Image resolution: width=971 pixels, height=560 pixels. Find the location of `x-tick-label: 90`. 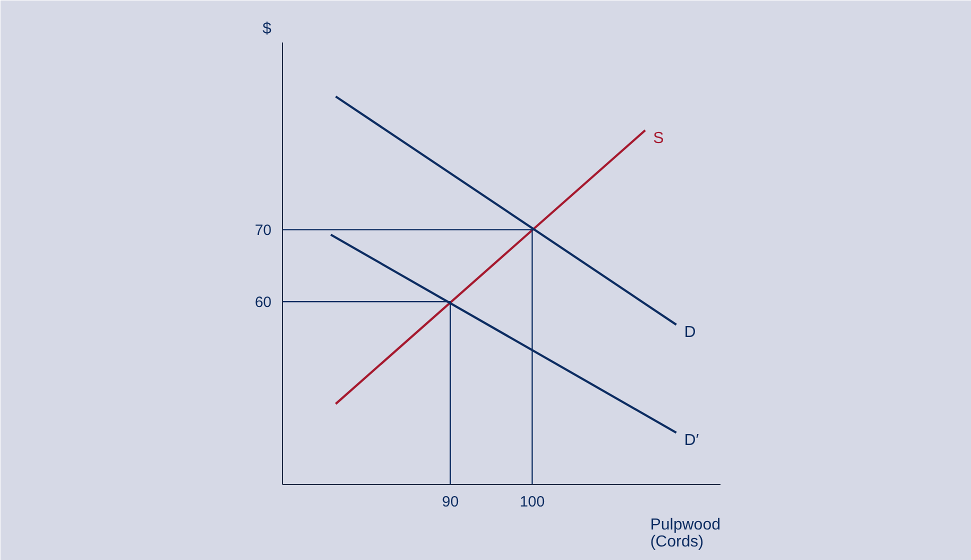

x-tick-label: 90 is located at coordinates (450, 502).